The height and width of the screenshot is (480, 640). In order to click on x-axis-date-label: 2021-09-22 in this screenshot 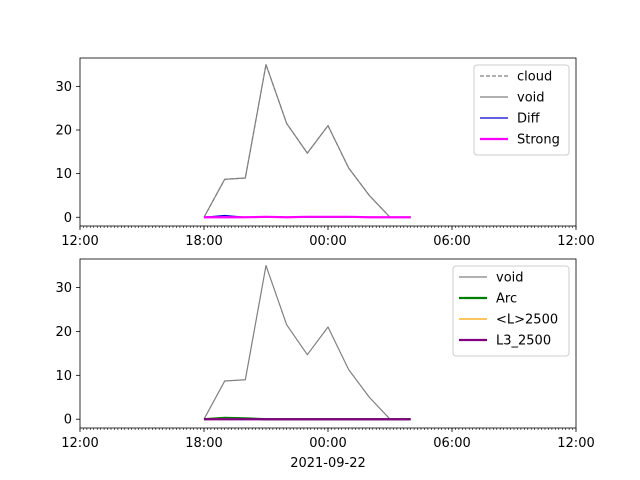, I will do `click(328, 463)`.